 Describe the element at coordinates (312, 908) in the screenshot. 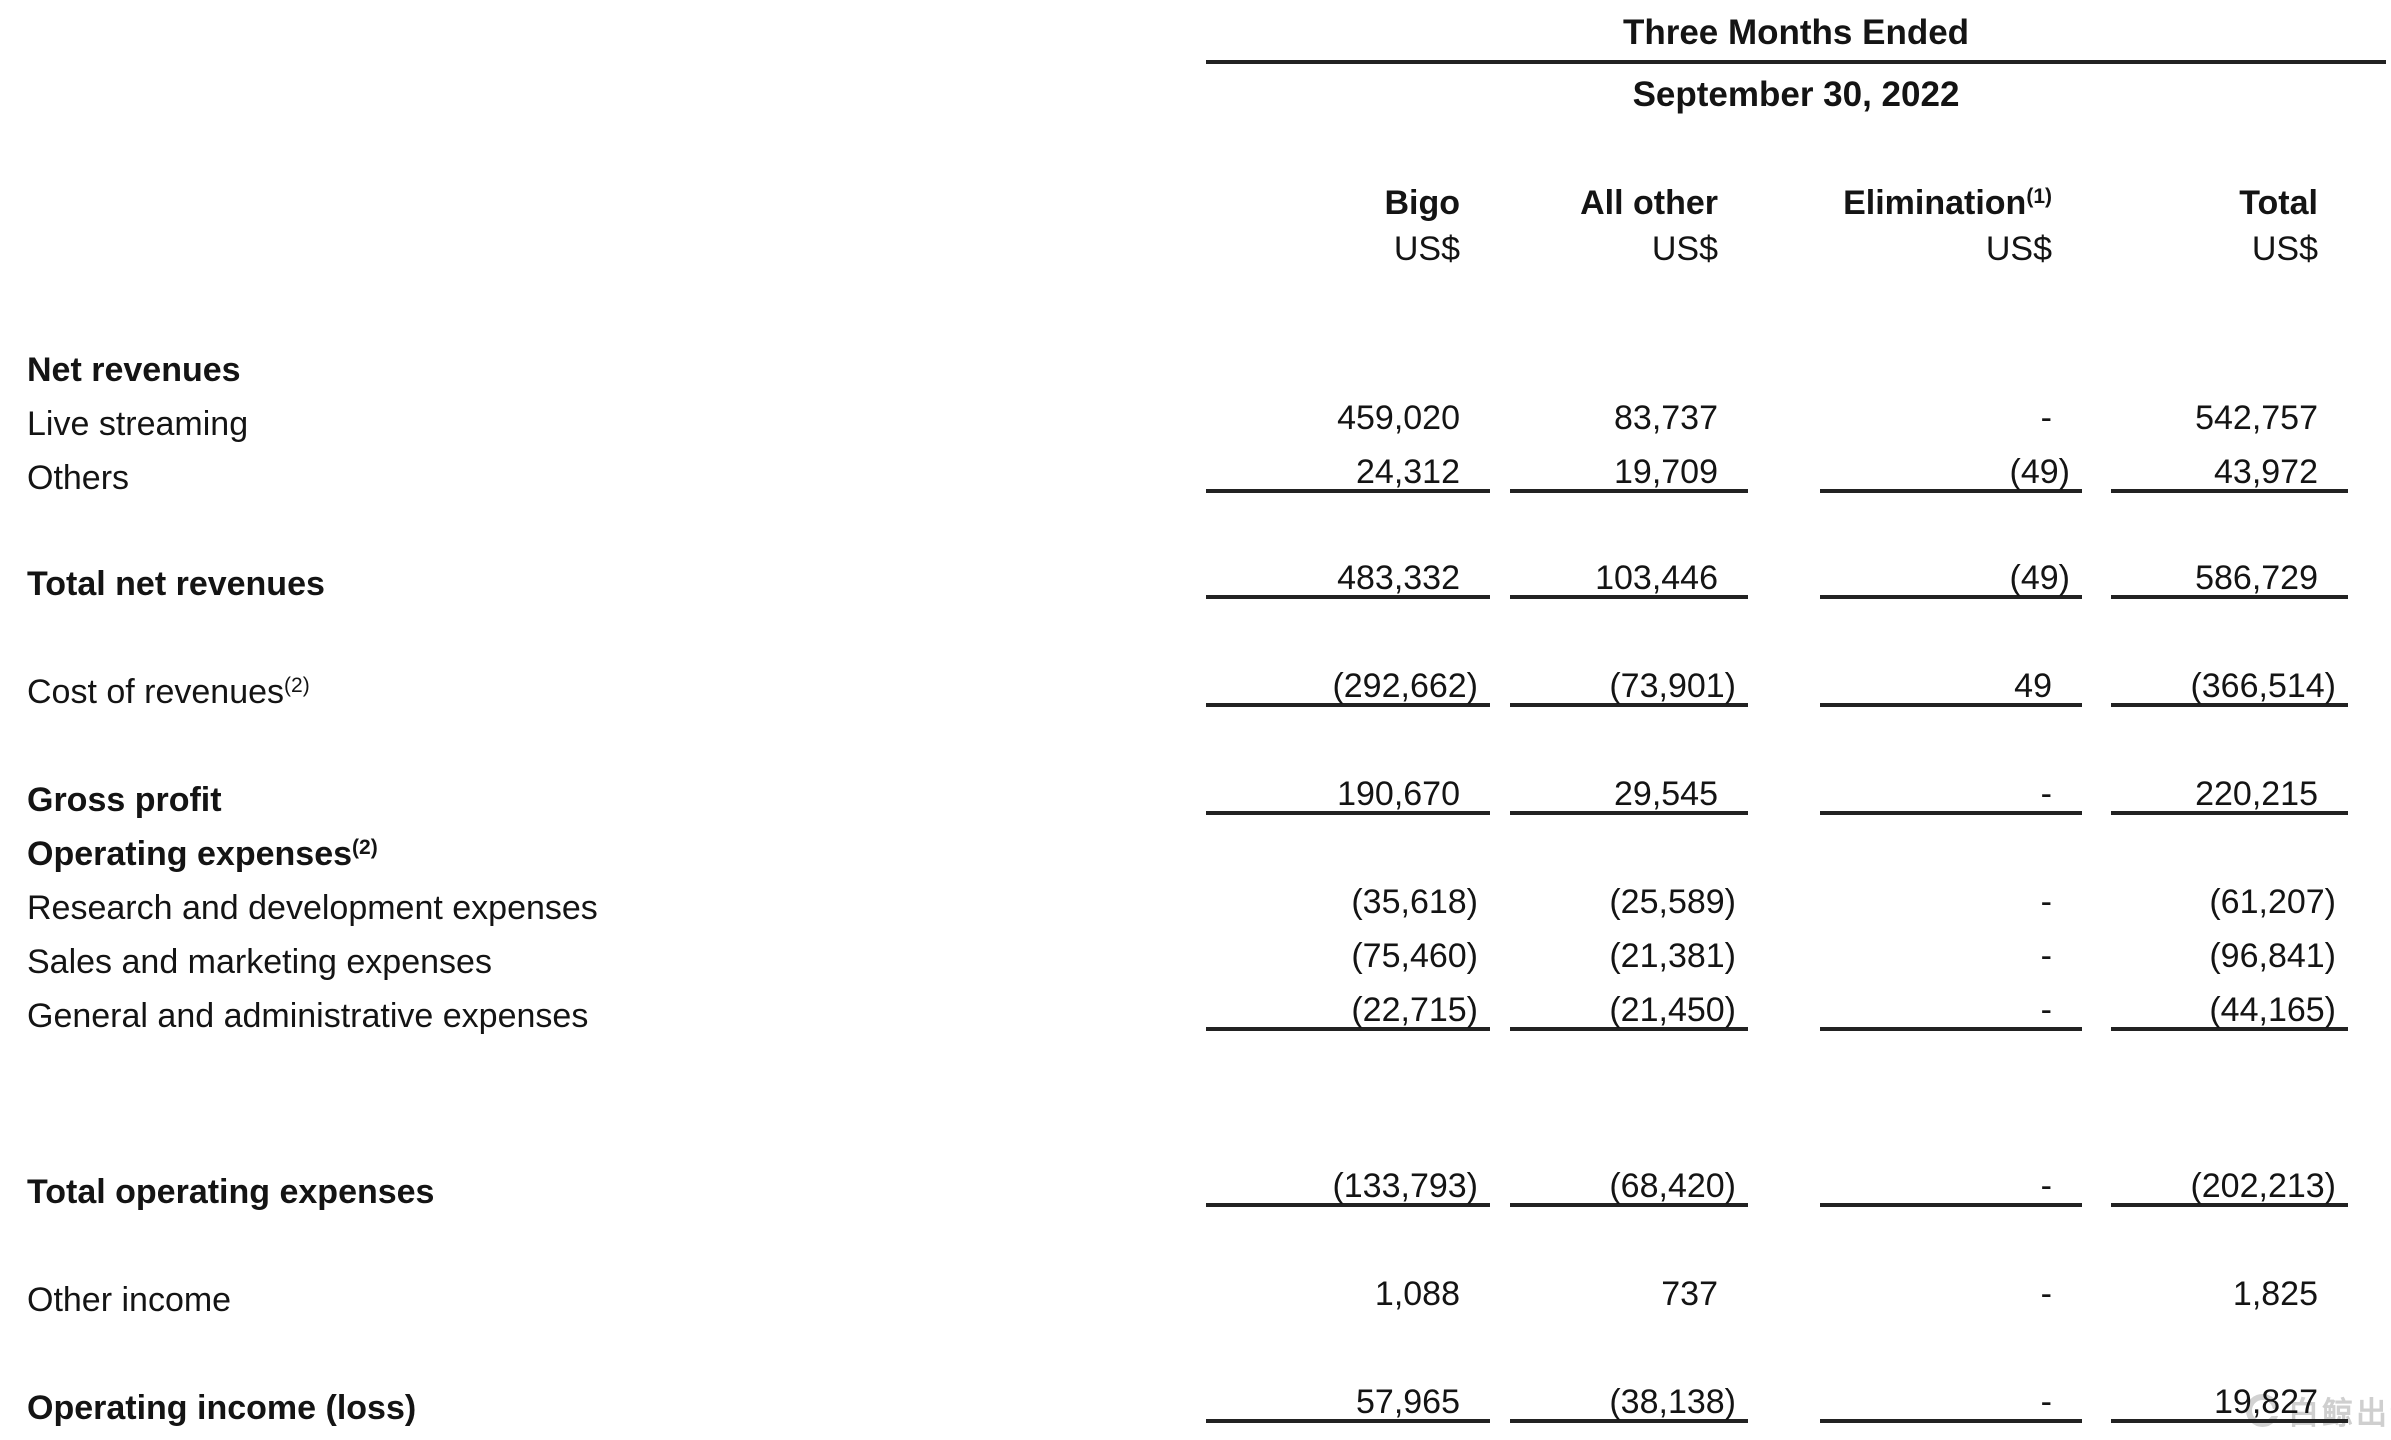

I see `row-label: Research and development expenses` at that location.